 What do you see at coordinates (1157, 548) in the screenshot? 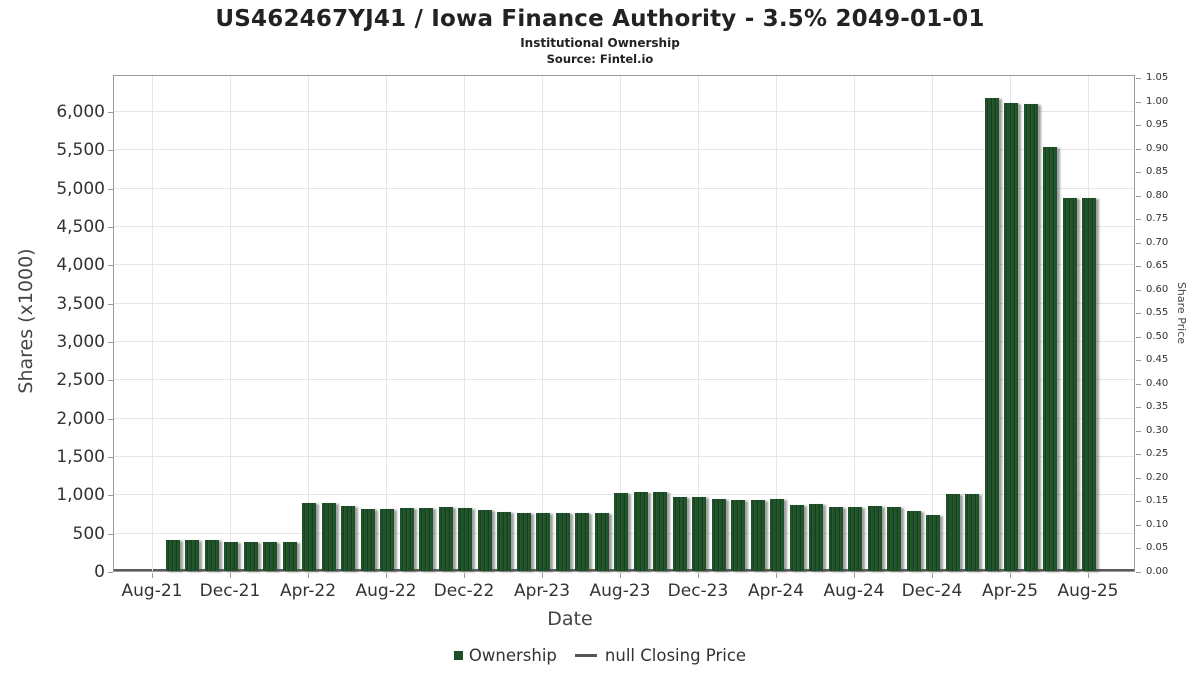
I see `price-tick-label: 0.05` at bounding box center [1157, 548].